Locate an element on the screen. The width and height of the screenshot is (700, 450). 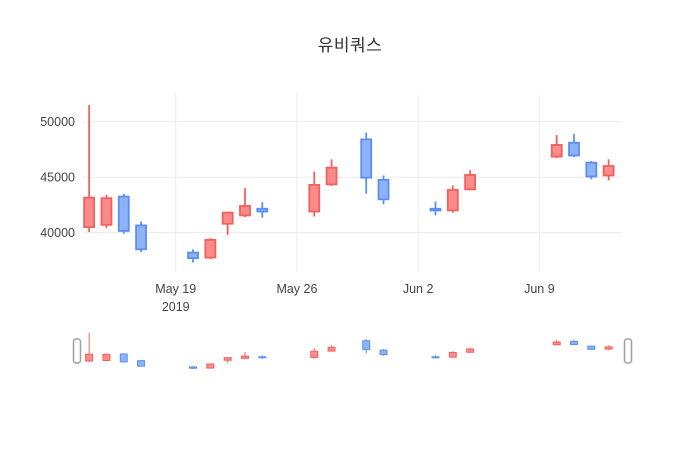
x-tick-label: Jun 9 is located at coordinates (539, 289).